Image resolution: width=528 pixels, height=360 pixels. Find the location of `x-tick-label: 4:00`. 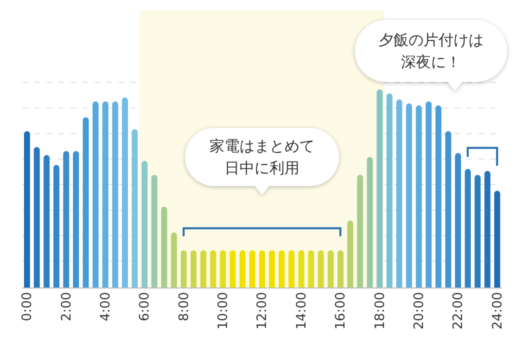

x-tick-label: 4:00 is located at coordinates (106, 307).